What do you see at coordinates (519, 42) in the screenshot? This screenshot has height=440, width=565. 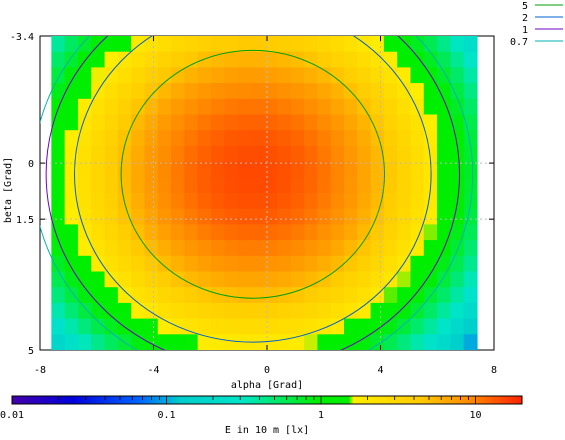 I see `legend-label: 0.7` at bounding box center [519, 42].